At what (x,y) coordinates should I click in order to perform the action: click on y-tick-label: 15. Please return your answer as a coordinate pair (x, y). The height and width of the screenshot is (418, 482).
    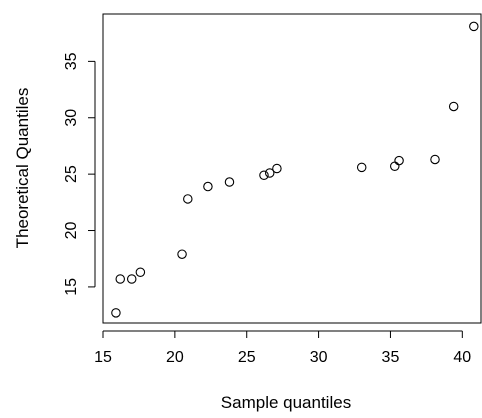
    Looking at the image, I should click on (71, 287).